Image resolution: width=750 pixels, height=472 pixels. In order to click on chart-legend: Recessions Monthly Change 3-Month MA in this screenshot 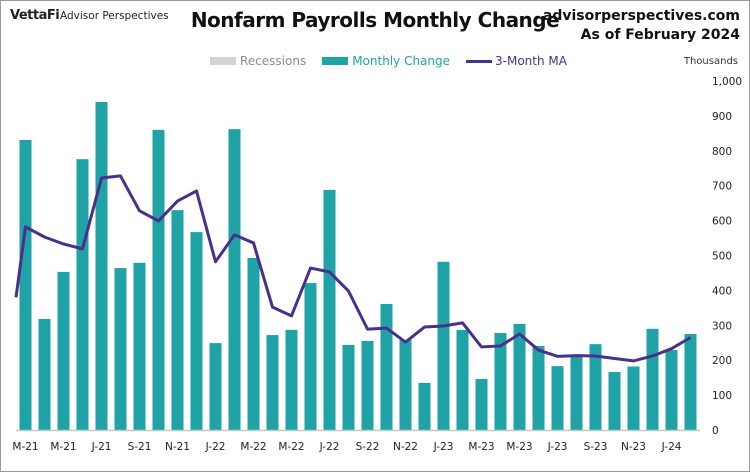, I will do `click(396, 61)`.